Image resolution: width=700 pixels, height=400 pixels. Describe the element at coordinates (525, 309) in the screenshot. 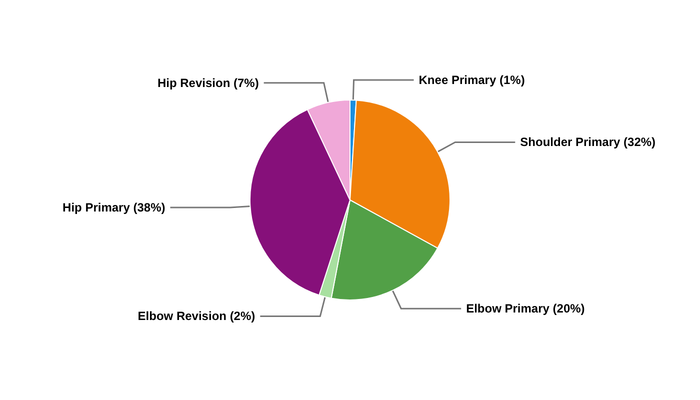

I see `slice-label: Elbow Primary (20%)` at that location.